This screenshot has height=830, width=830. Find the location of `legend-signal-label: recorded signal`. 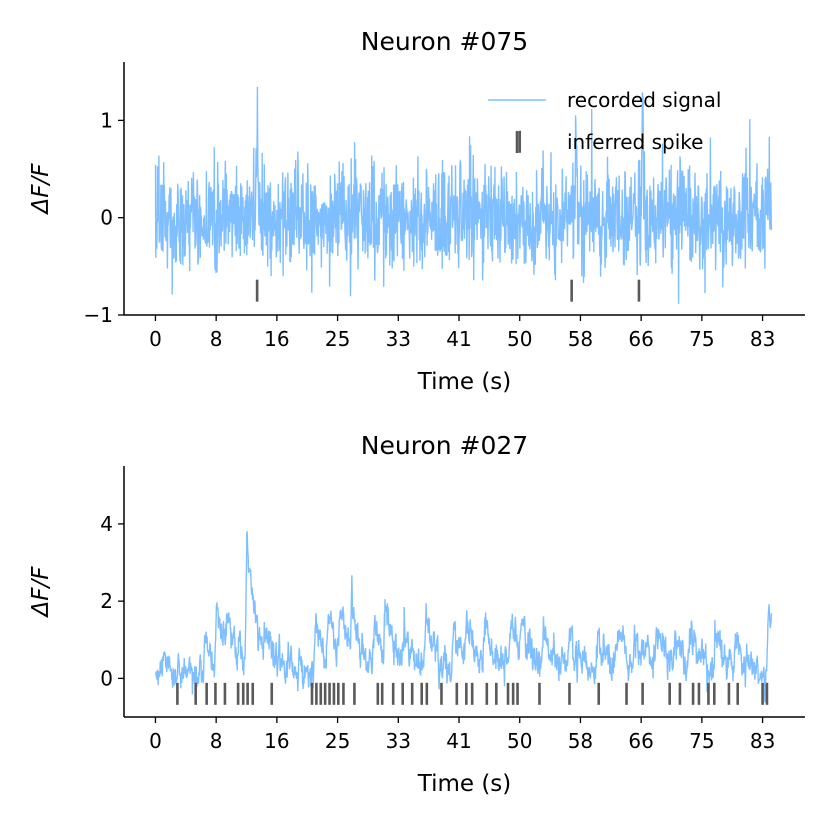

legend-signal-label: recorded signal is located at coordinates (644, 100).